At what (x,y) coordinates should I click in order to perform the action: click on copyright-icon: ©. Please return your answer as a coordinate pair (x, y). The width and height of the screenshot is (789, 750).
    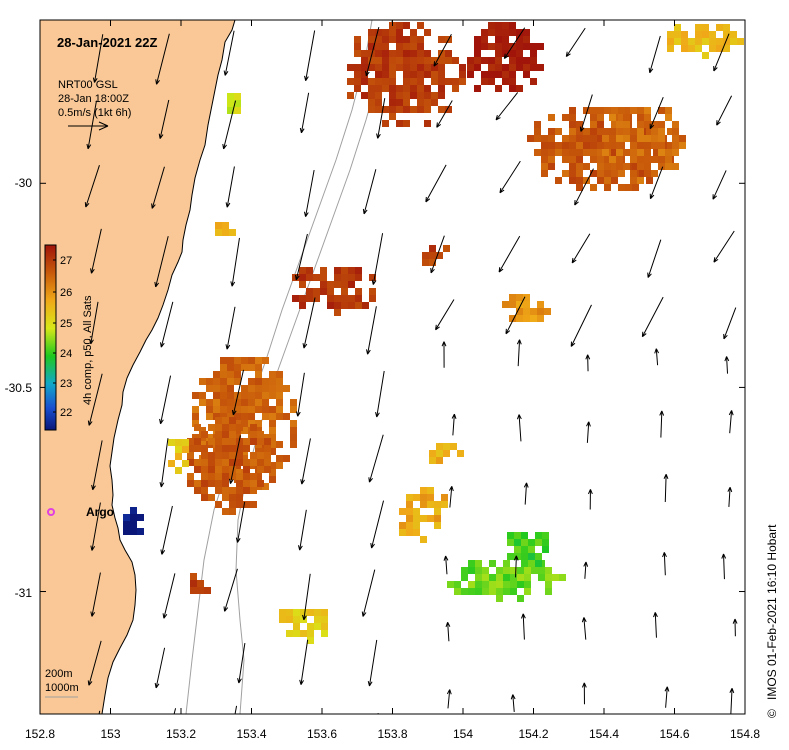
    Looking at the image, I should click on (772, 713).